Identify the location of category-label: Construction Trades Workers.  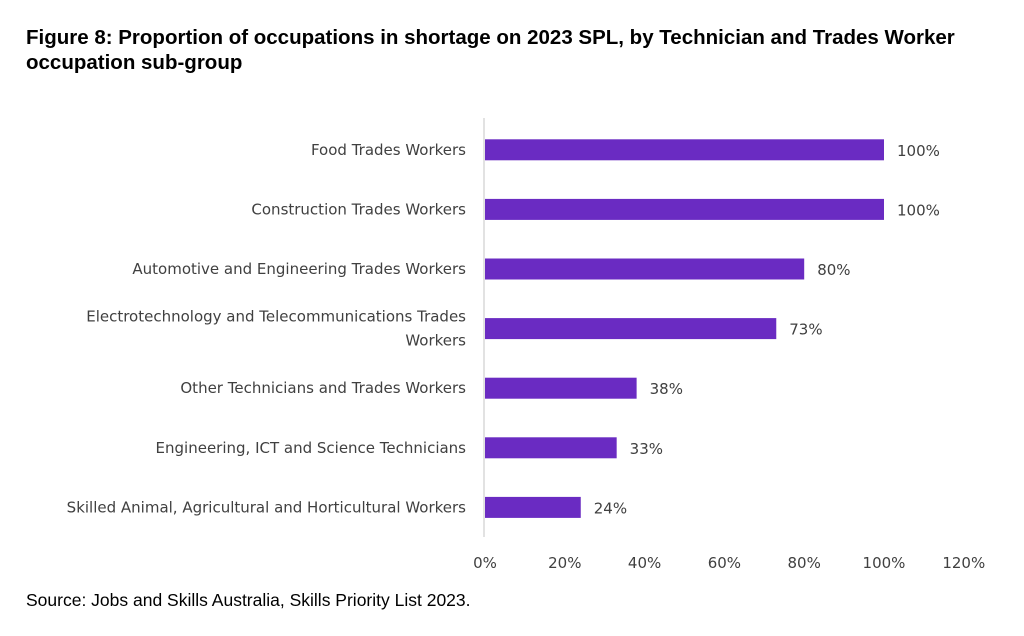
(358, 209).